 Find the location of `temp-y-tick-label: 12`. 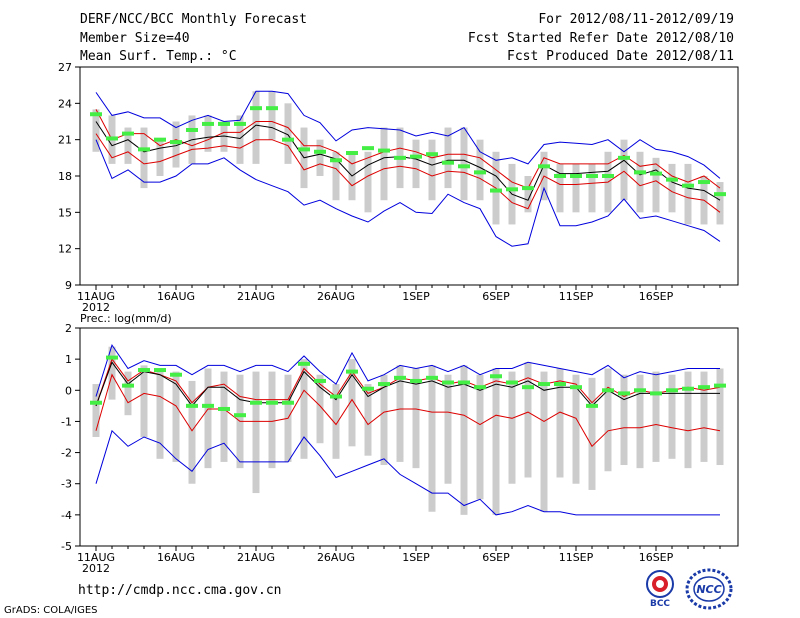

temp-y-tick-label: 12 is located at coordinates (65, 249).